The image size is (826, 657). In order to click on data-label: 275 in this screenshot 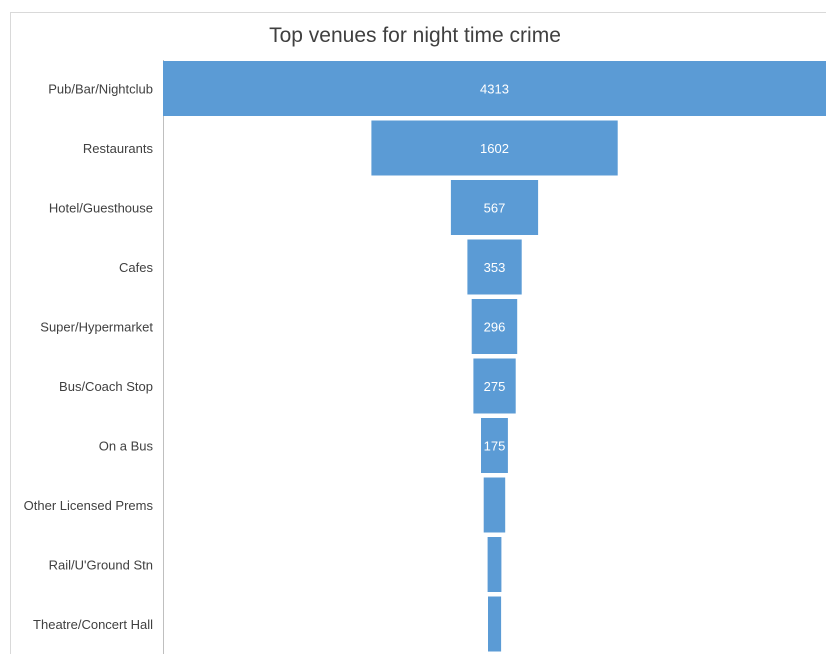, I will do `click(495, 386)`.